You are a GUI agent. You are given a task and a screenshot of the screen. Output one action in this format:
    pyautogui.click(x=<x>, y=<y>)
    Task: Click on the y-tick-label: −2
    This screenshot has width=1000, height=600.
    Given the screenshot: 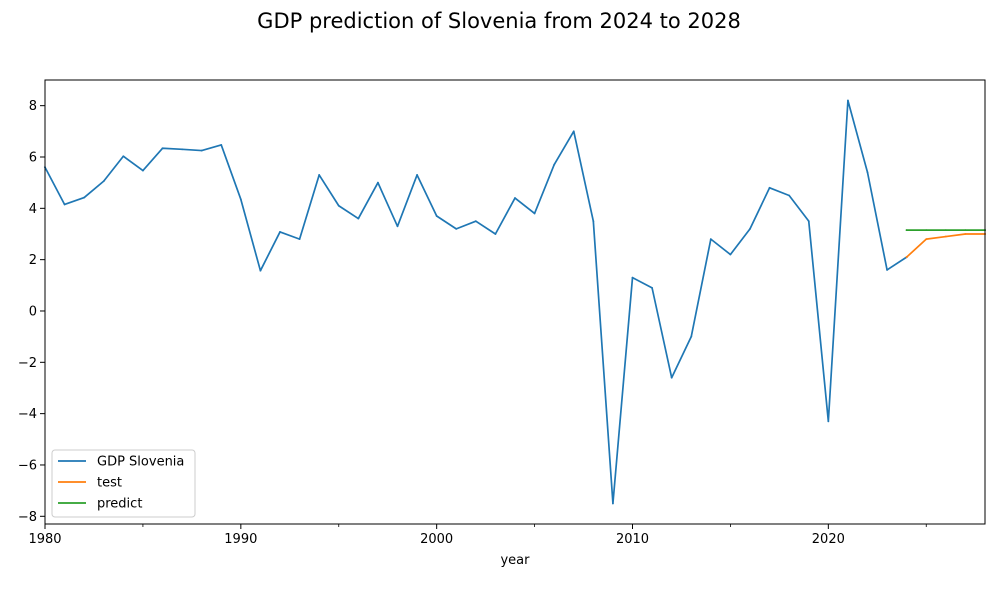 What is the action you would take?
    pyautogui.click(x=27, y=363)
    